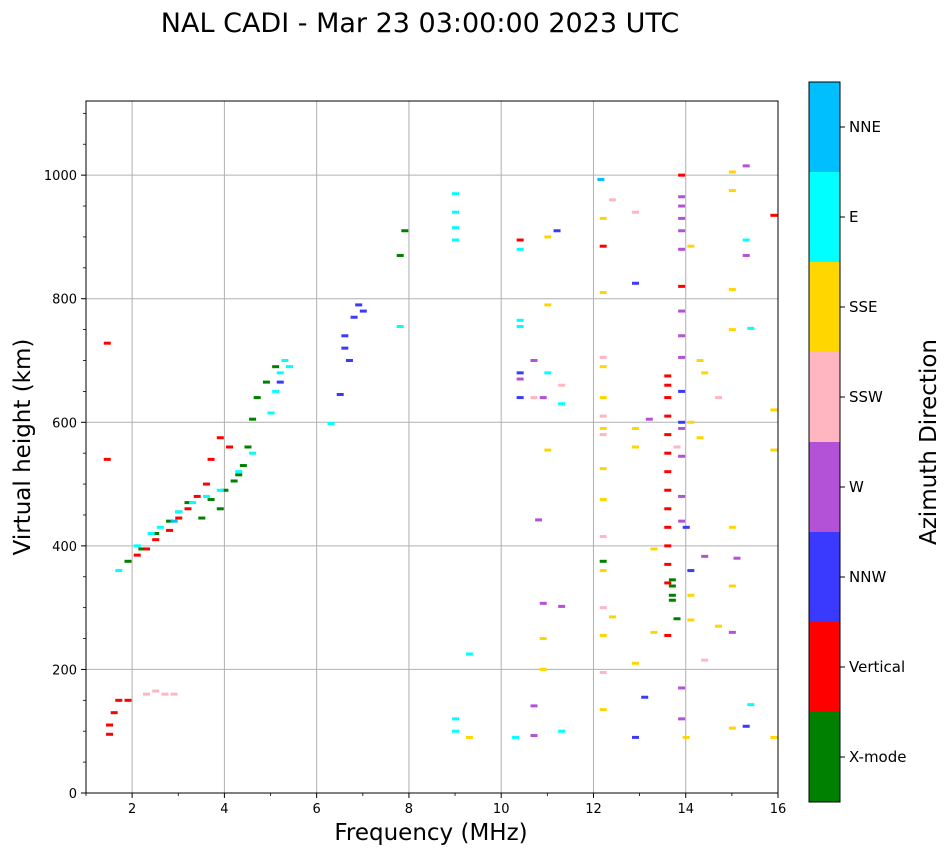 This screenshot has height=856, width=951. What do you see at coordinates (64, 670) in the screenshot?
I see `y-tick-label: 200` at bounding box center [64, 670].